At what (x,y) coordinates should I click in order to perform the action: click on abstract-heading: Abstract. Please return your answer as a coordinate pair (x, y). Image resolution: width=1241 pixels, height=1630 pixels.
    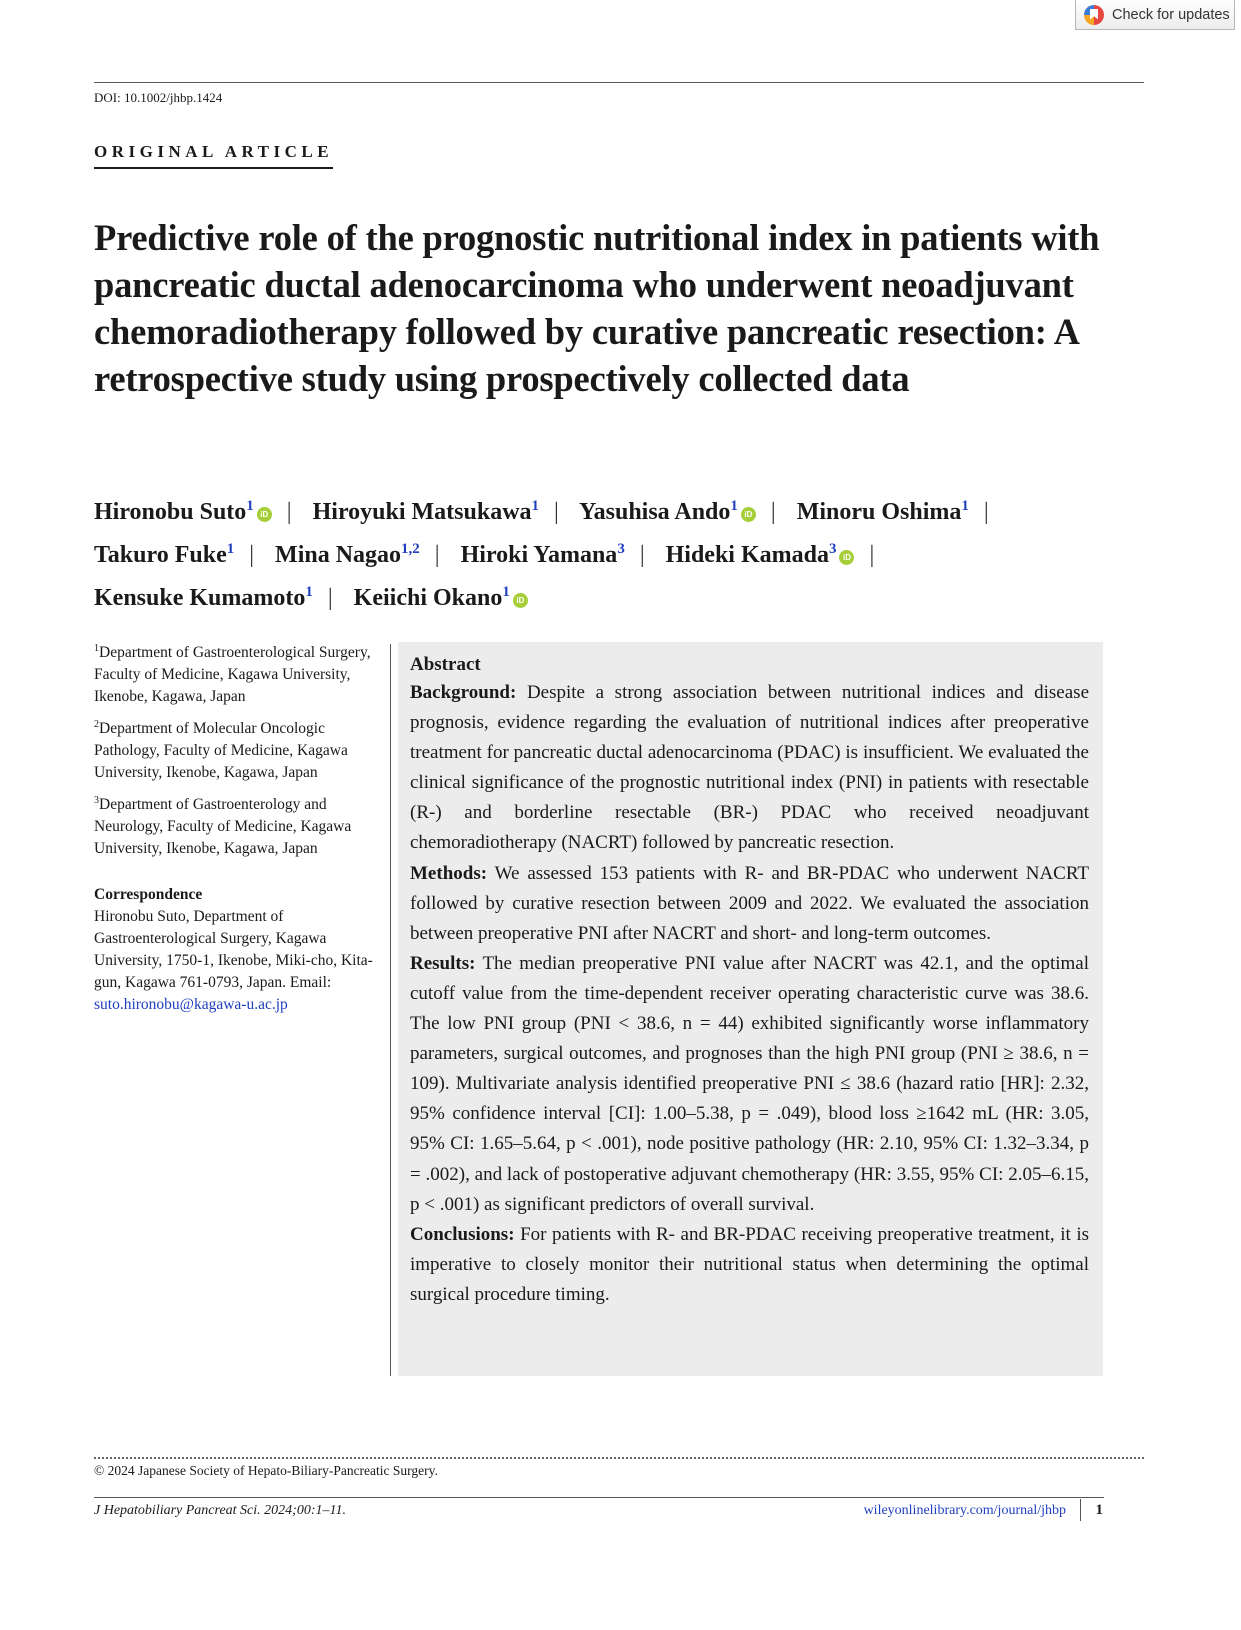
    Looking at the image, I should click on (445, 664).